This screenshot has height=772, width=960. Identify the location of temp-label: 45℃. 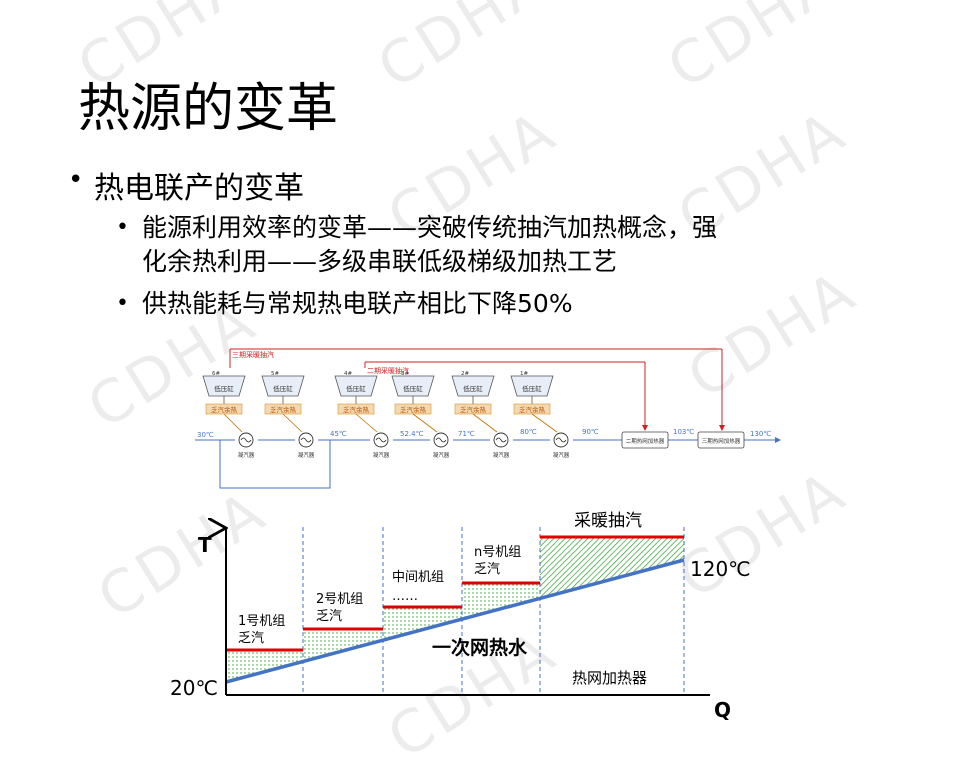
(338, 434).